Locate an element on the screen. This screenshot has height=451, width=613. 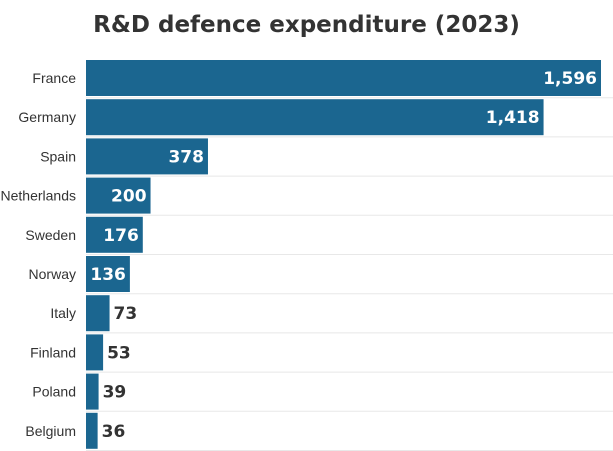
value-label: 378 is located at coordinates (186, 157).